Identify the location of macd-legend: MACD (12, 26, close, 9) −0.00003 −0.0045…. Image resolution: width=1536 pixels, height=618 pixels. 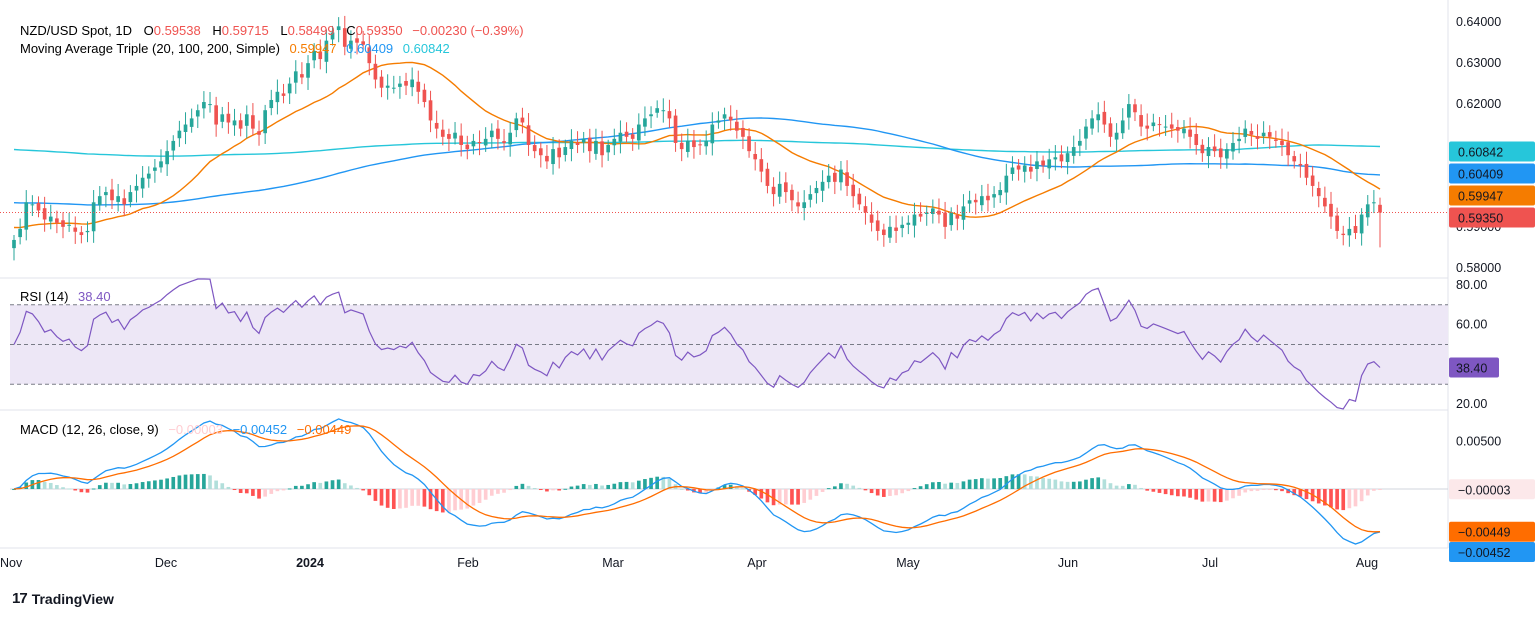
(185, 429).